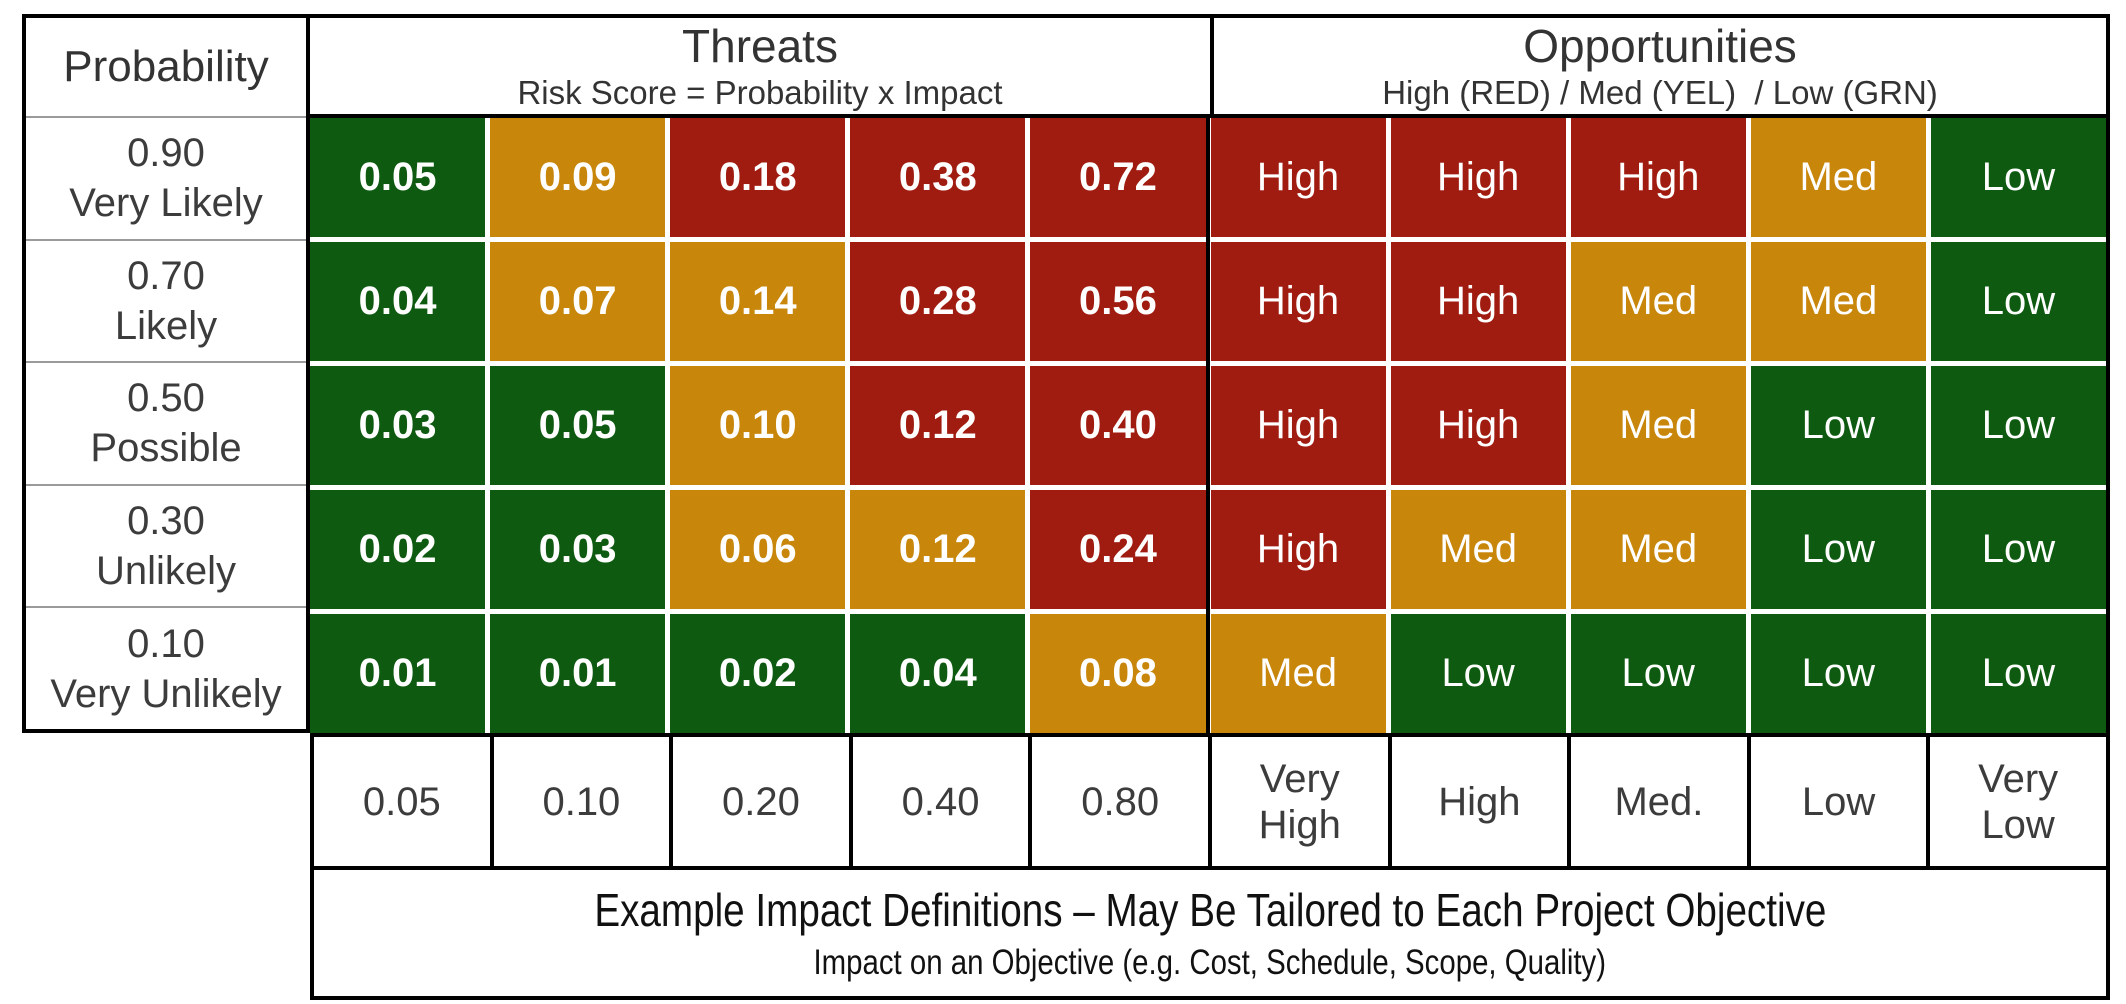 The height and width of the screenshot is (1004, 2126). What do you see at coordinates (758, 177) in the screenshot?
I see `threat-score-cell: 0.18` at bounding box center [758, 177].